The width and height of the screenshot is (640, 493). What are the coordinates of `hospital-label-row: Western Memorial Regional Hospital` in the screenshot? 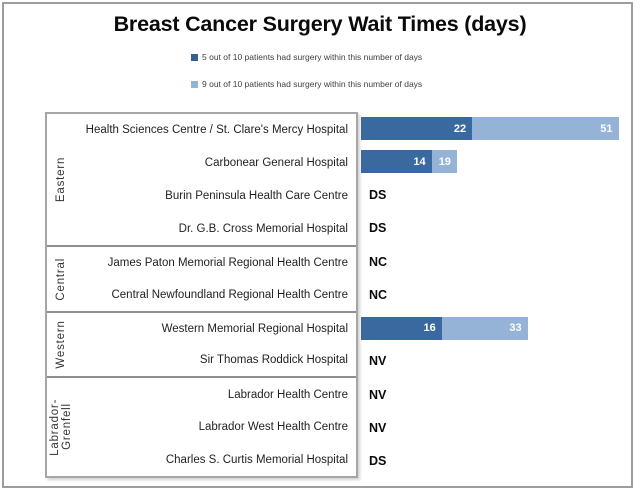 It's located at (215, 329).